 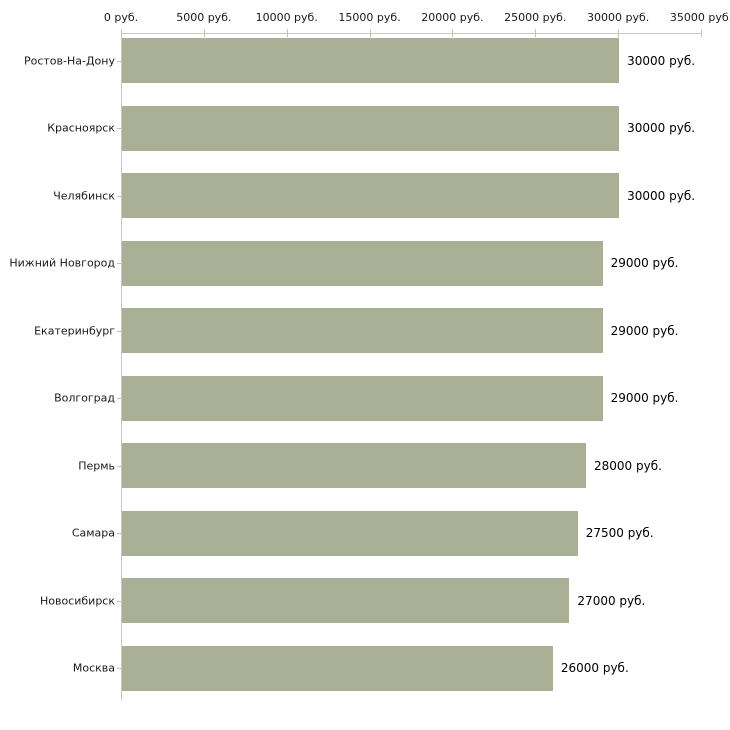 What do you see at coordinates (699, 17) in the screenshot?
I see `x-axis-tick-label: 35000 руб.` at bounding box center [699, 17].